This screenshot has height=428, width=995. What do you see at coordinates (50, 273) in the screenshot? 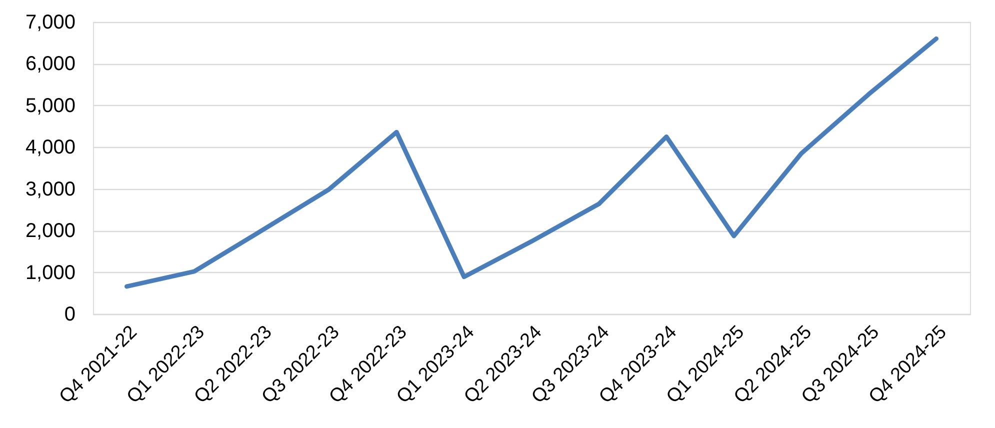
I see `y-tick-label: 1,000` at bounding box center [50, 273].